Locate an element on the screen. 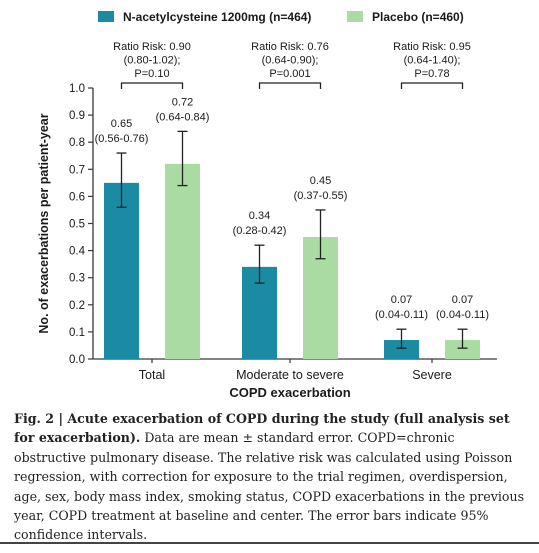  data-label: 0.45 is located at coordinates (320, 181).